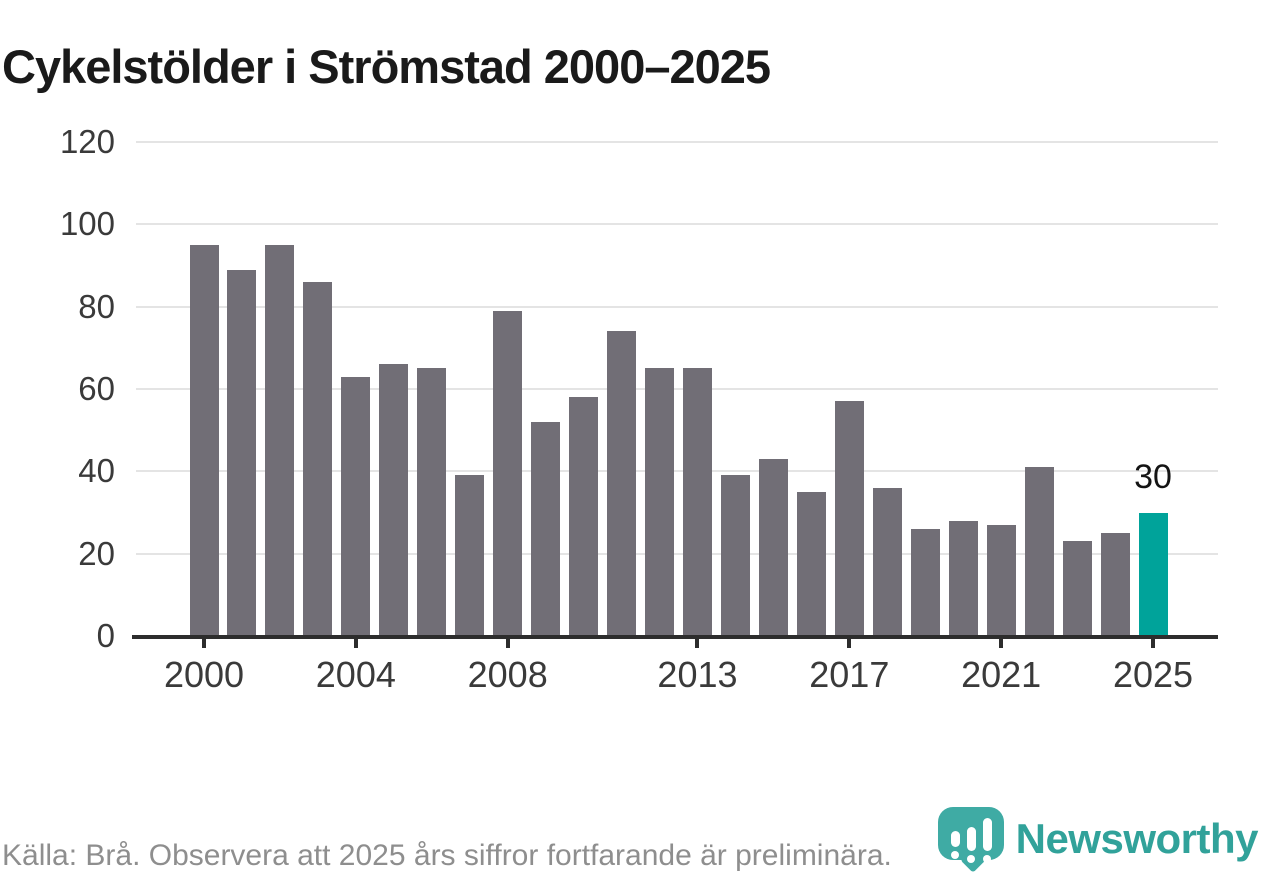  What do you see at coordinates (675, 637) in the screenshot?
I see `x-axis-line` at bounding box center [675, 637].